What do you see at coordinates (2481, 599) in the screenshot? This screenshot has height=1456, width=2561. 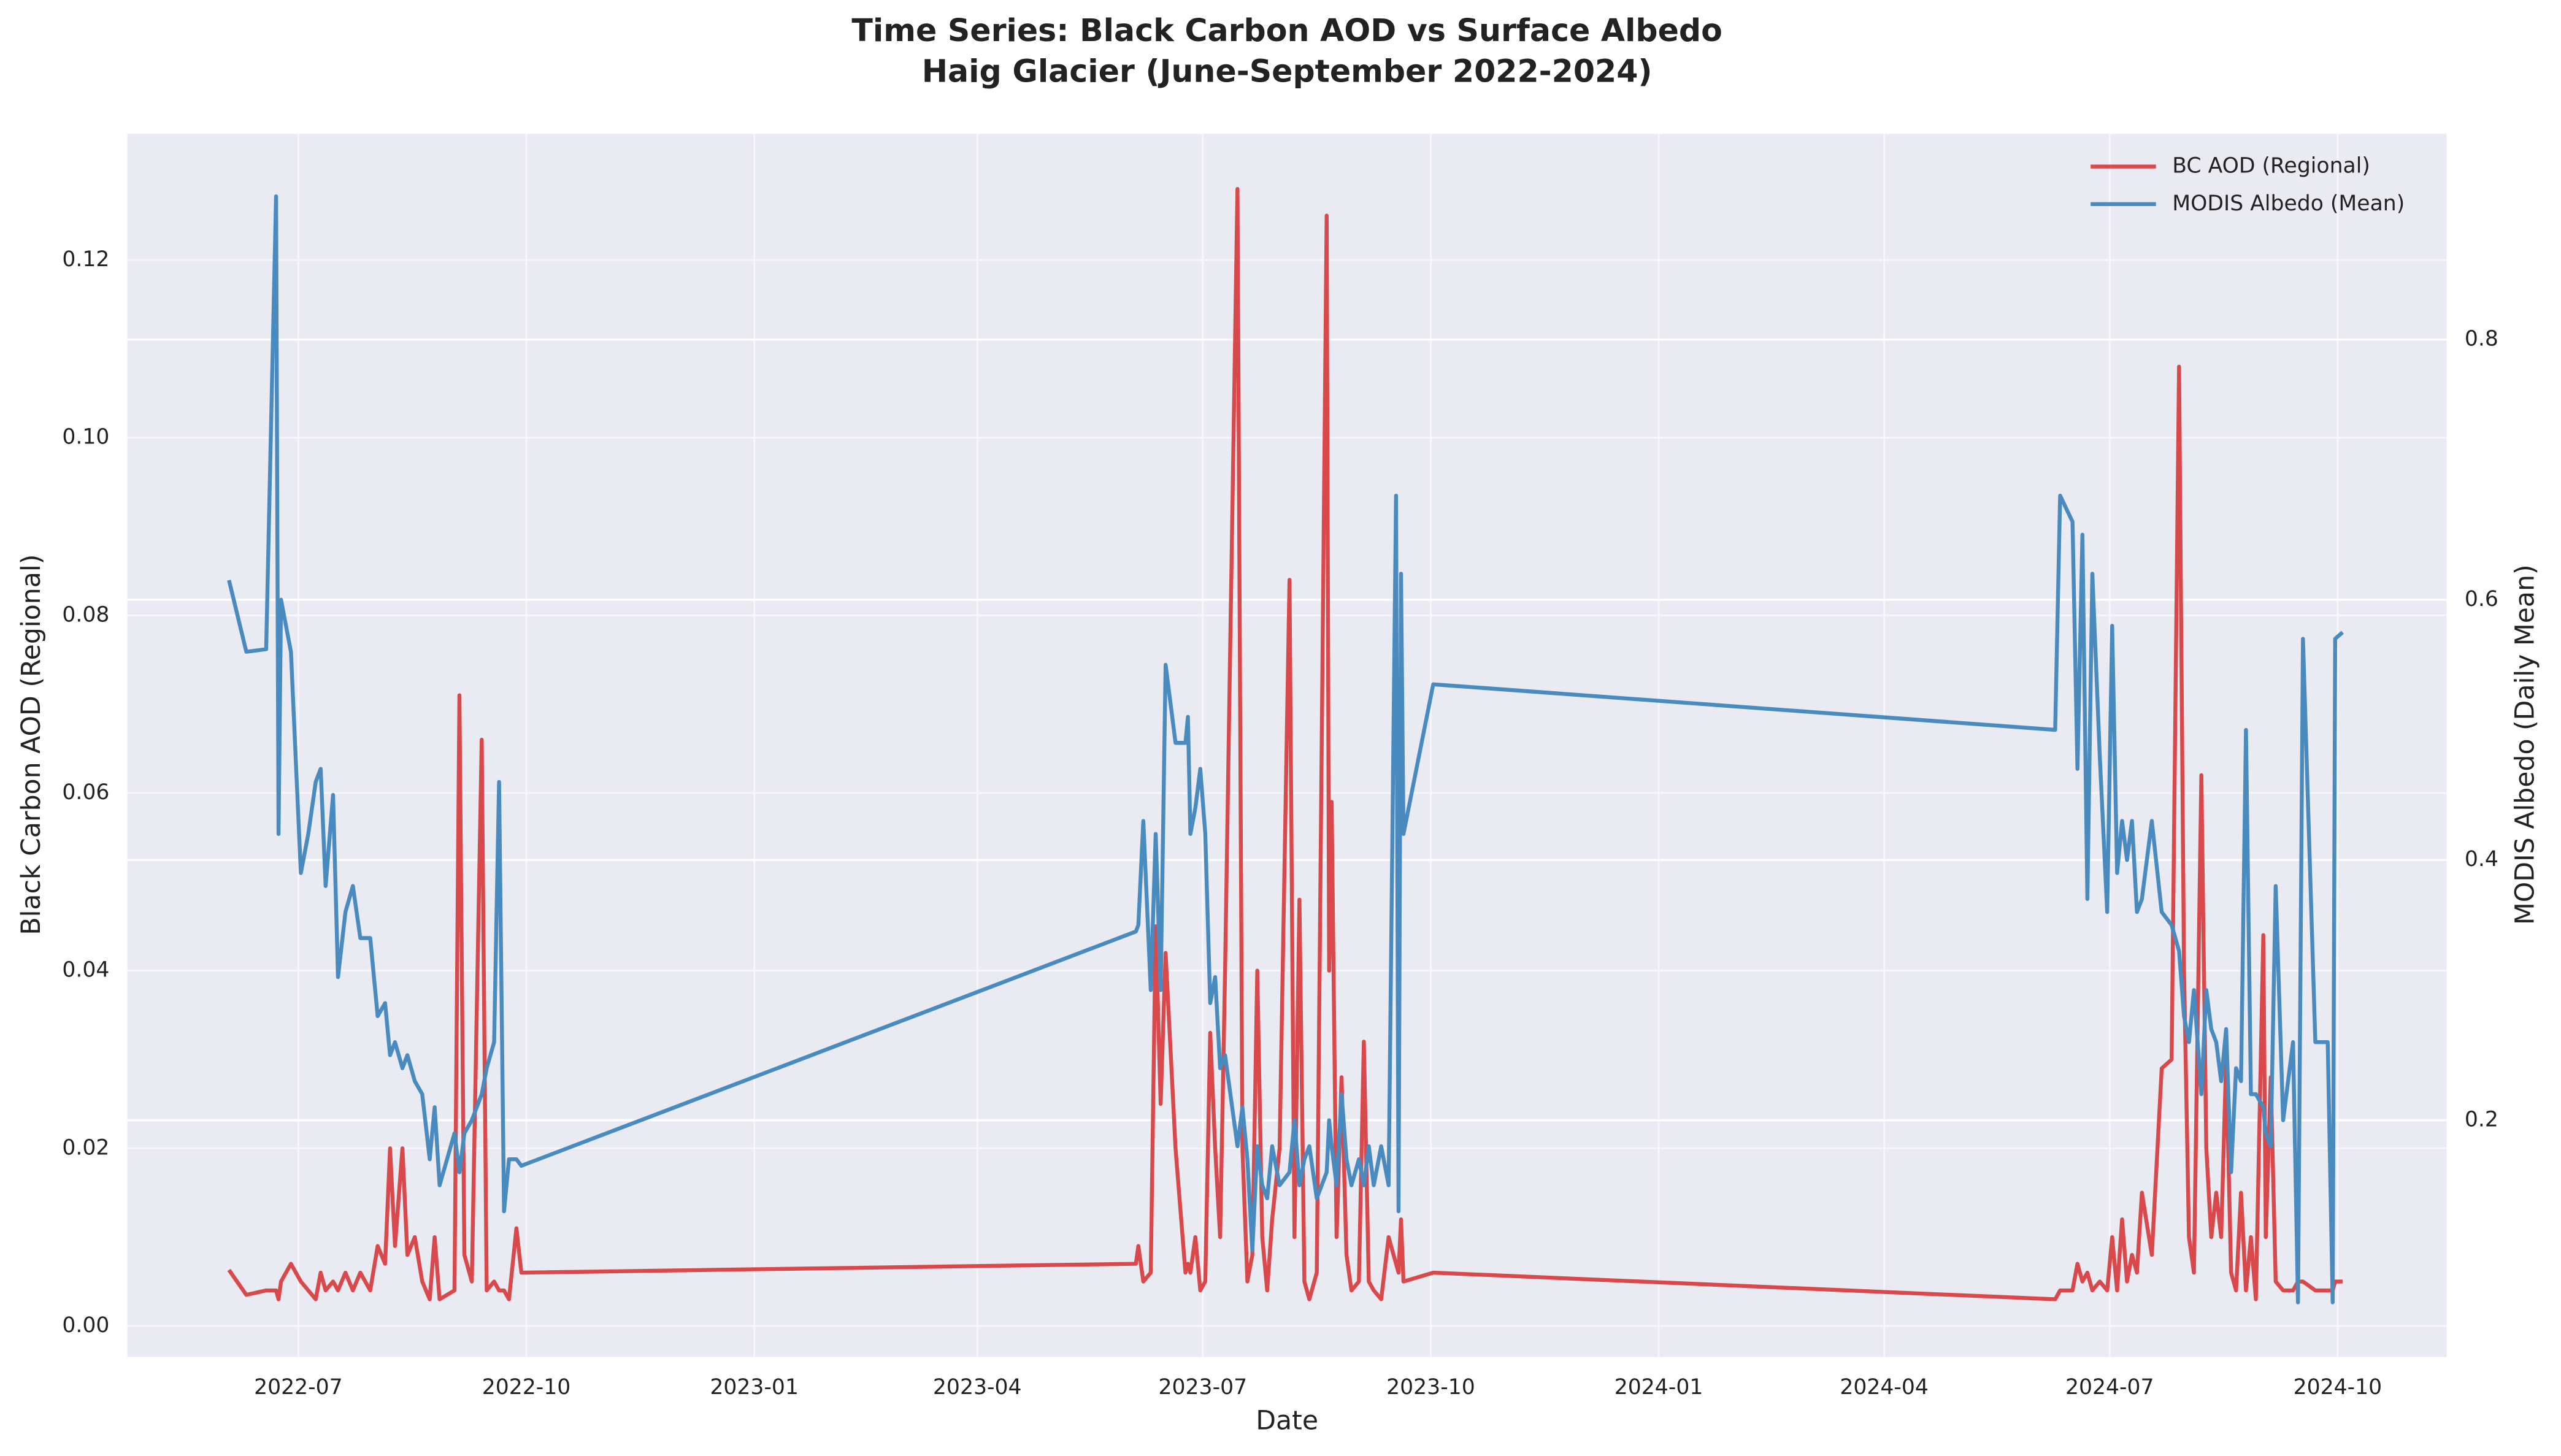 I see `y2-tick-label: 0.6` at bounding box center [2481, 599].